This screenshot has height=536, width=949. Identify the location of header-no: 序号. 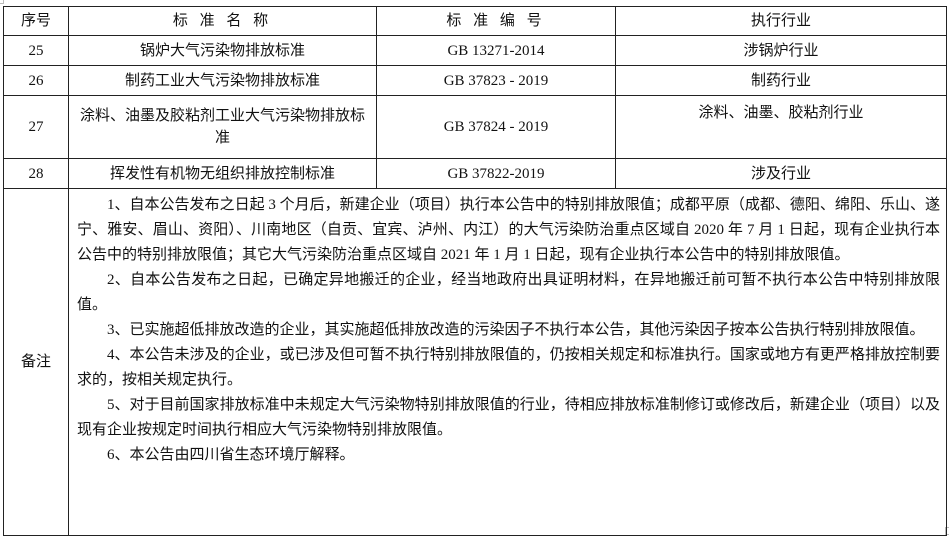
(36, 21).